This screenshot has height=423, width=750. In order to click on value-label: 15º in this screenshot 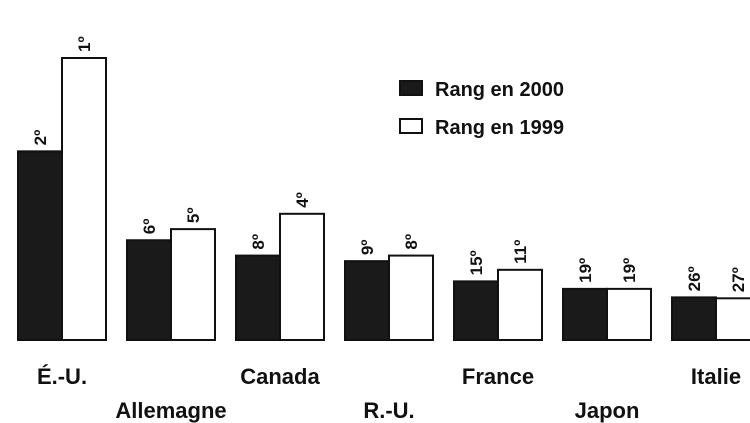, I will do `click(476, 262)`.